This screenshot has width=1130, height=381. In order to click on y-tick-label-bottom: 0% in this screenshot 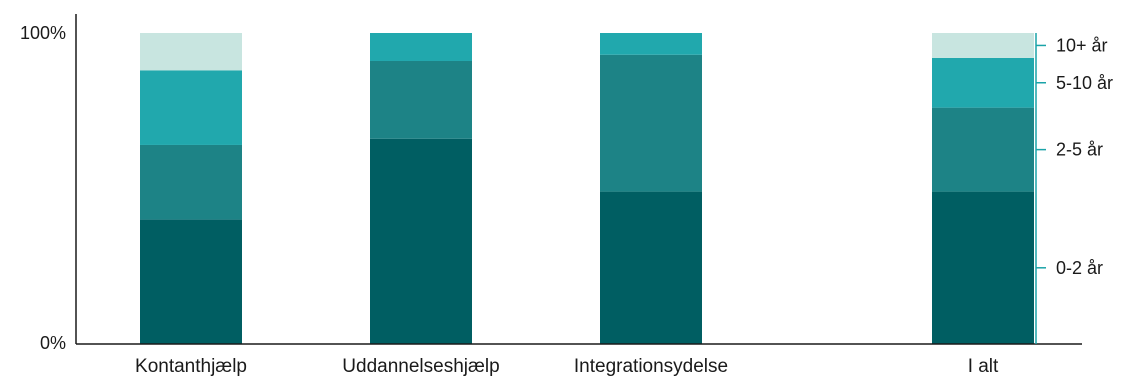, I will do `click(53, 343)`.